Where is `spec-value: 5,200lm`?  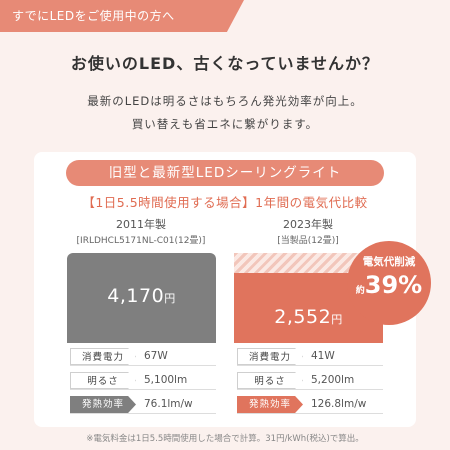
spec-value: 5,200lm is located at coordinates (333, 380).